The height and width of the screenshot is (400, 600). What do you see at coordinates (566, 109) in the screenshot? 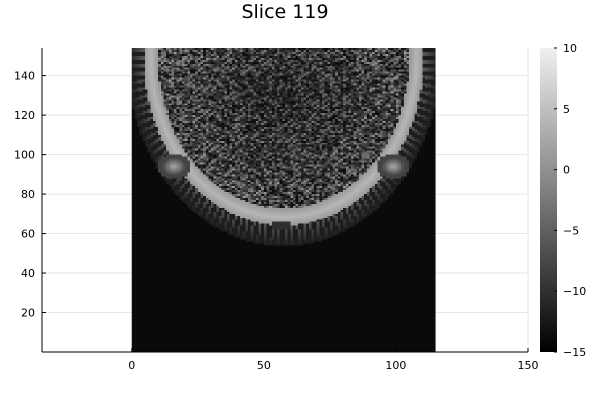
I see `colorbar-tick-label: 5` at bounding box center [566, 109].